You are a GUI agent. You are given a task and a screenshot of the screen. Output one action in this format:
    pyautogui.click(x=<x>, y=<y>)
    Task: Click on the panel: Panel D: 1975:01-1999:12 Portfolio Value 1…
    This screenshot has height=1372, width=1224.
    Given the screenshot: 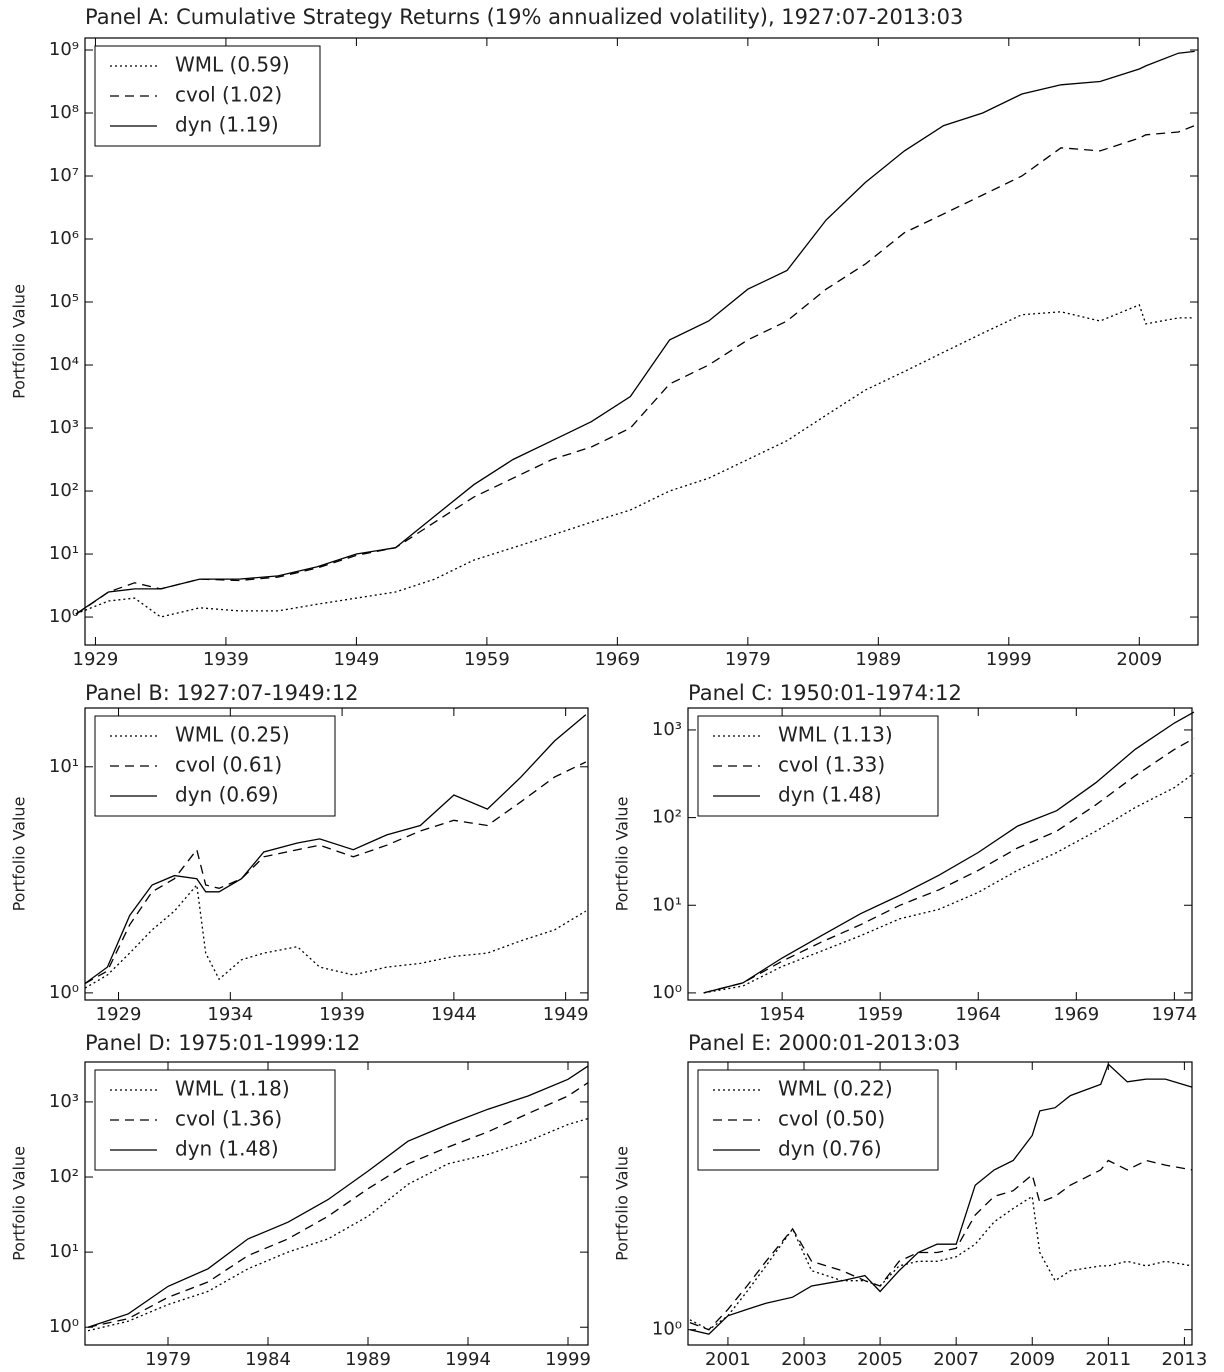 What is the action you would take?
    pyautogui.click(x=300, y=1200)
    